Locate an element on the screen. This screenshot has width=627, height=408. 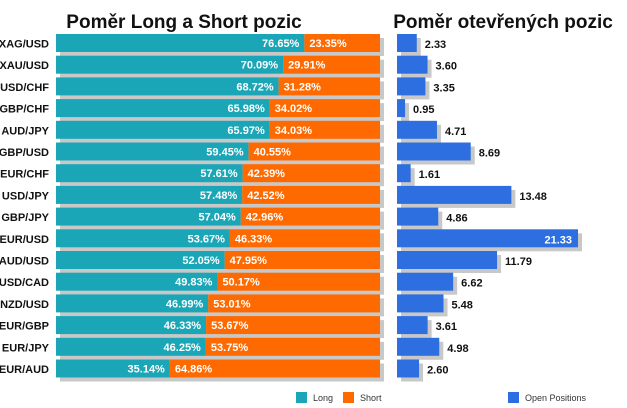
long-value-label: 35.14% is located at coordinates (147, 370).